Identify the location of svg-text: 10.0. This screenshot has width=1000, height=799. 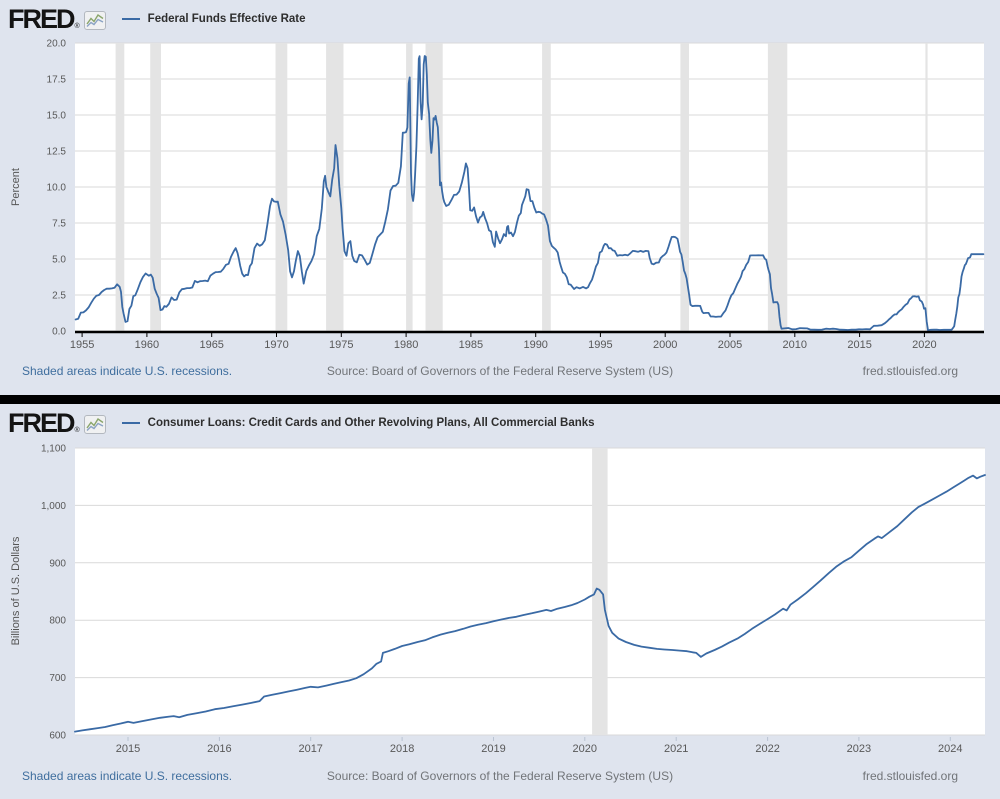
(57, 188).